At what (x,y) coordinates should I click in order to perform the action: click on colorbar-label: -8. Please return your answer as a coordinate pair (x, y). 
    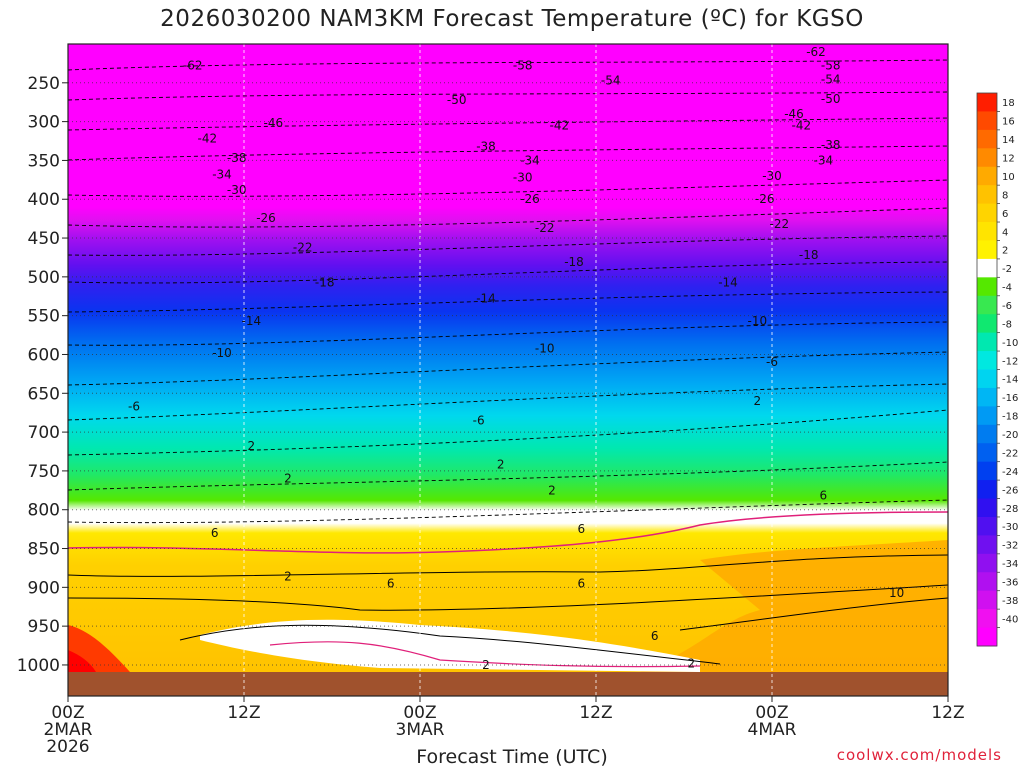
    Looking at the image, I should click on (1007, 324).